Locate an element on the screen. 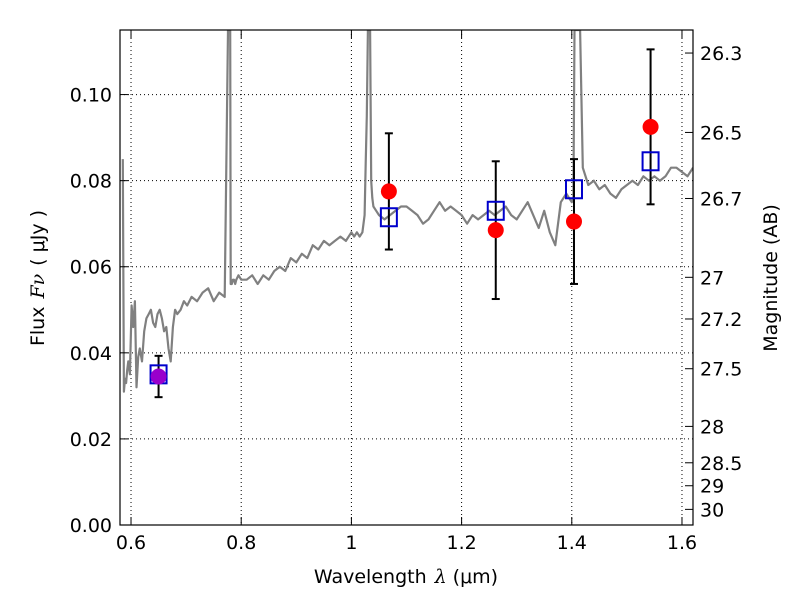  y-tick-label: 0.04 is located at coordinates (91, 354).